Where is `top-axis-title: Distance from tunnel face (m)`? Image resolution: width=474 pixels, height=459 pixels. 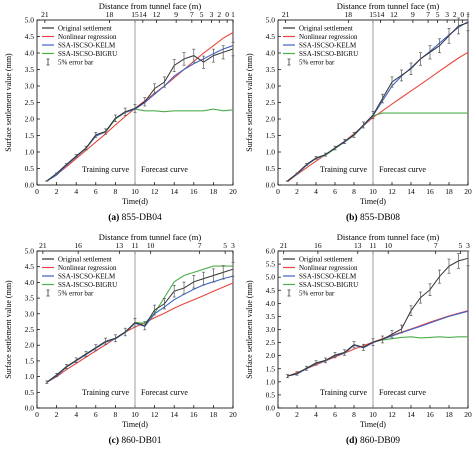
top-axis-title: Distance from tunnel face (m) is located at coordinates (388, 237).